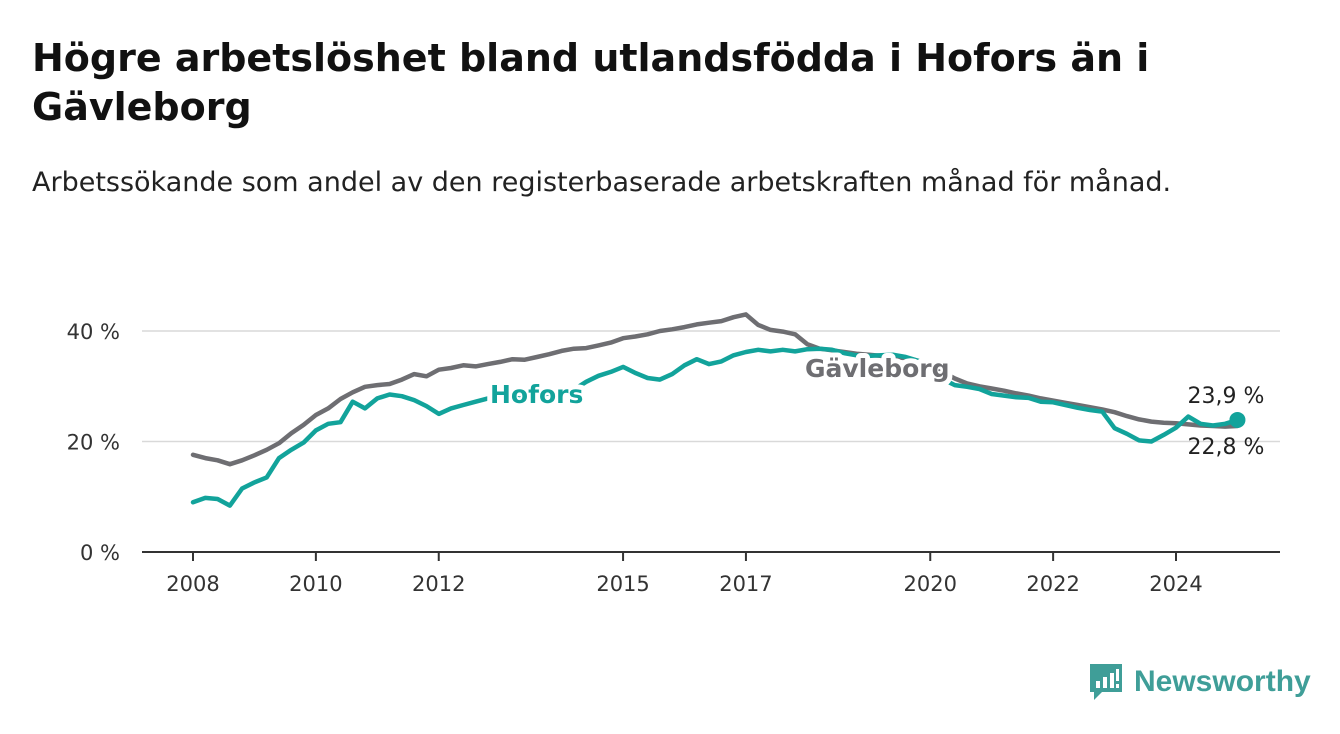 This screenshot has width=1340, height=734. Describe the element at coordinates (745, 584) in the screenshot. I see `x-tick-label: 2017` at that location.